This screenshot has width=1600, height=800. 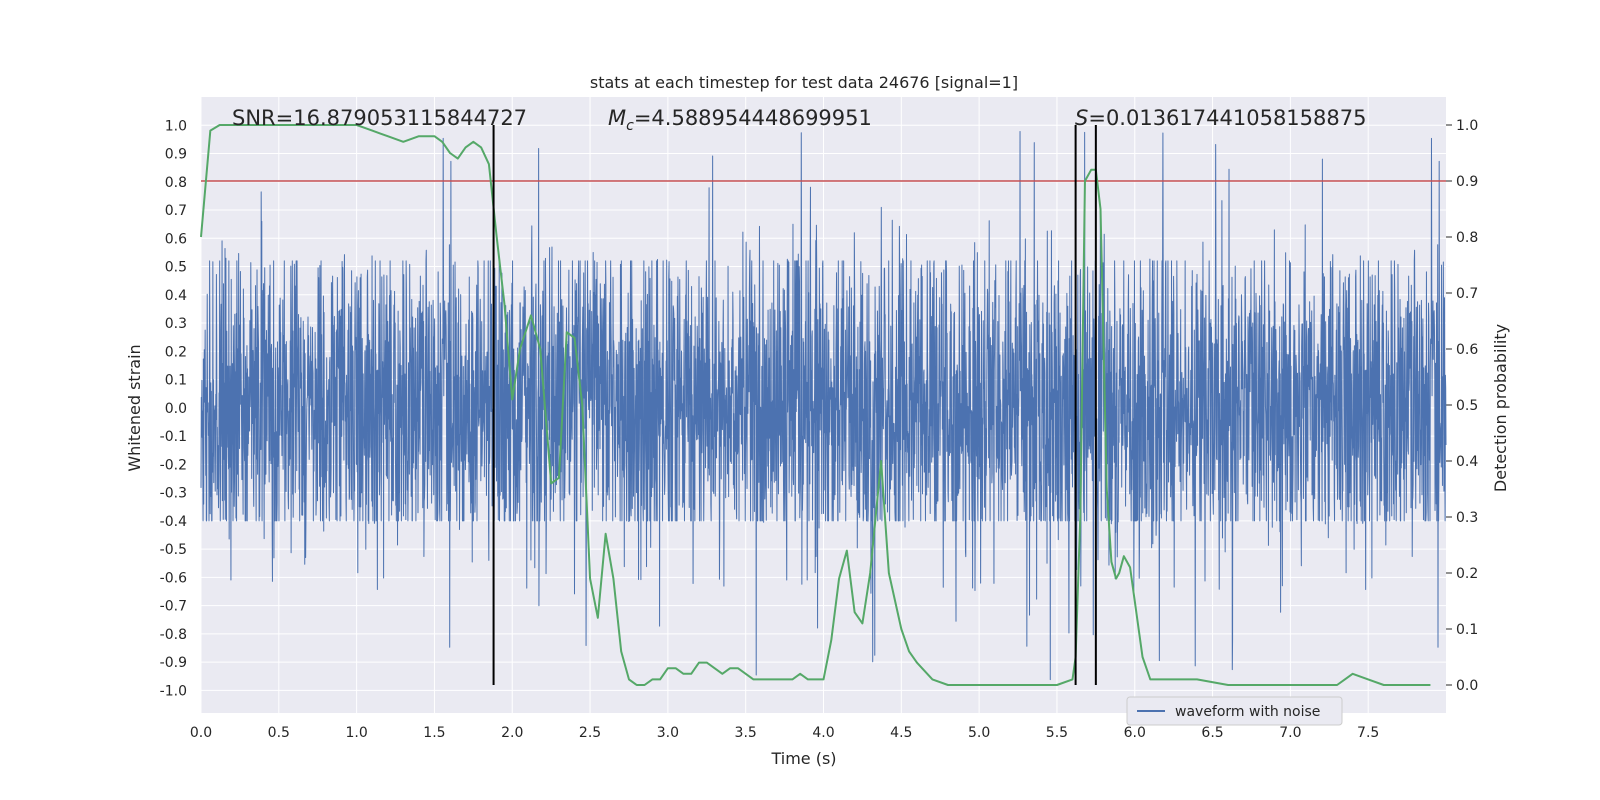 I want to click on y2-tick-label: 1.0, so click(x=1467, y=126).